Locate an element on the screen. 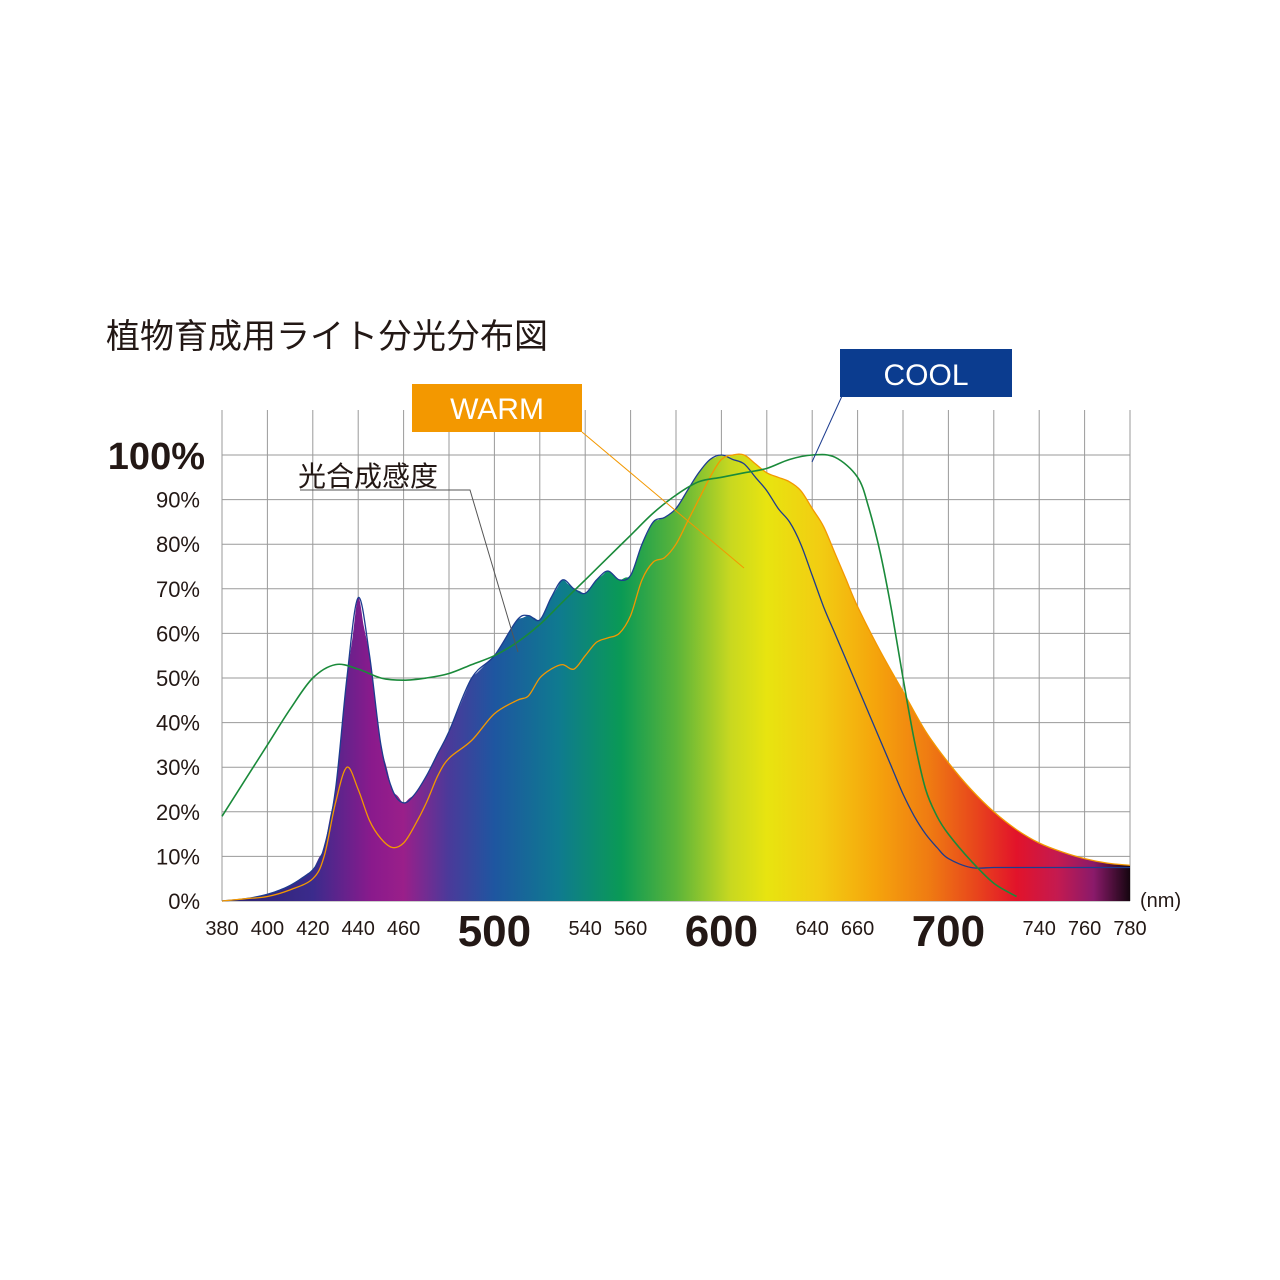  x-tick-label: 380 is located at coordinates (221, 929).